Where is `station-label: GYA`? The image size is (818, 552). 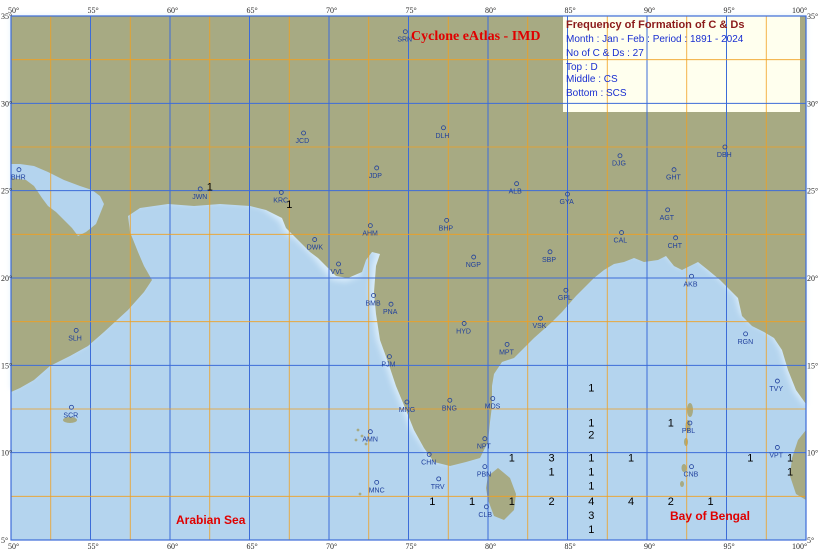
station-label: GYA is located at coordinates (567, 202).